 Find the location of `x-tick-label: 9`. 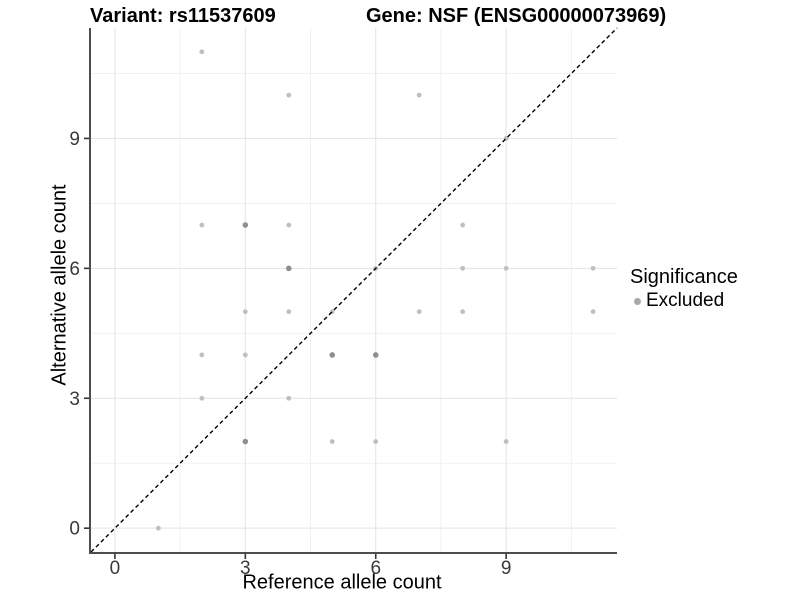

x-tick-label: 9 is located at coordinates (506, 568).